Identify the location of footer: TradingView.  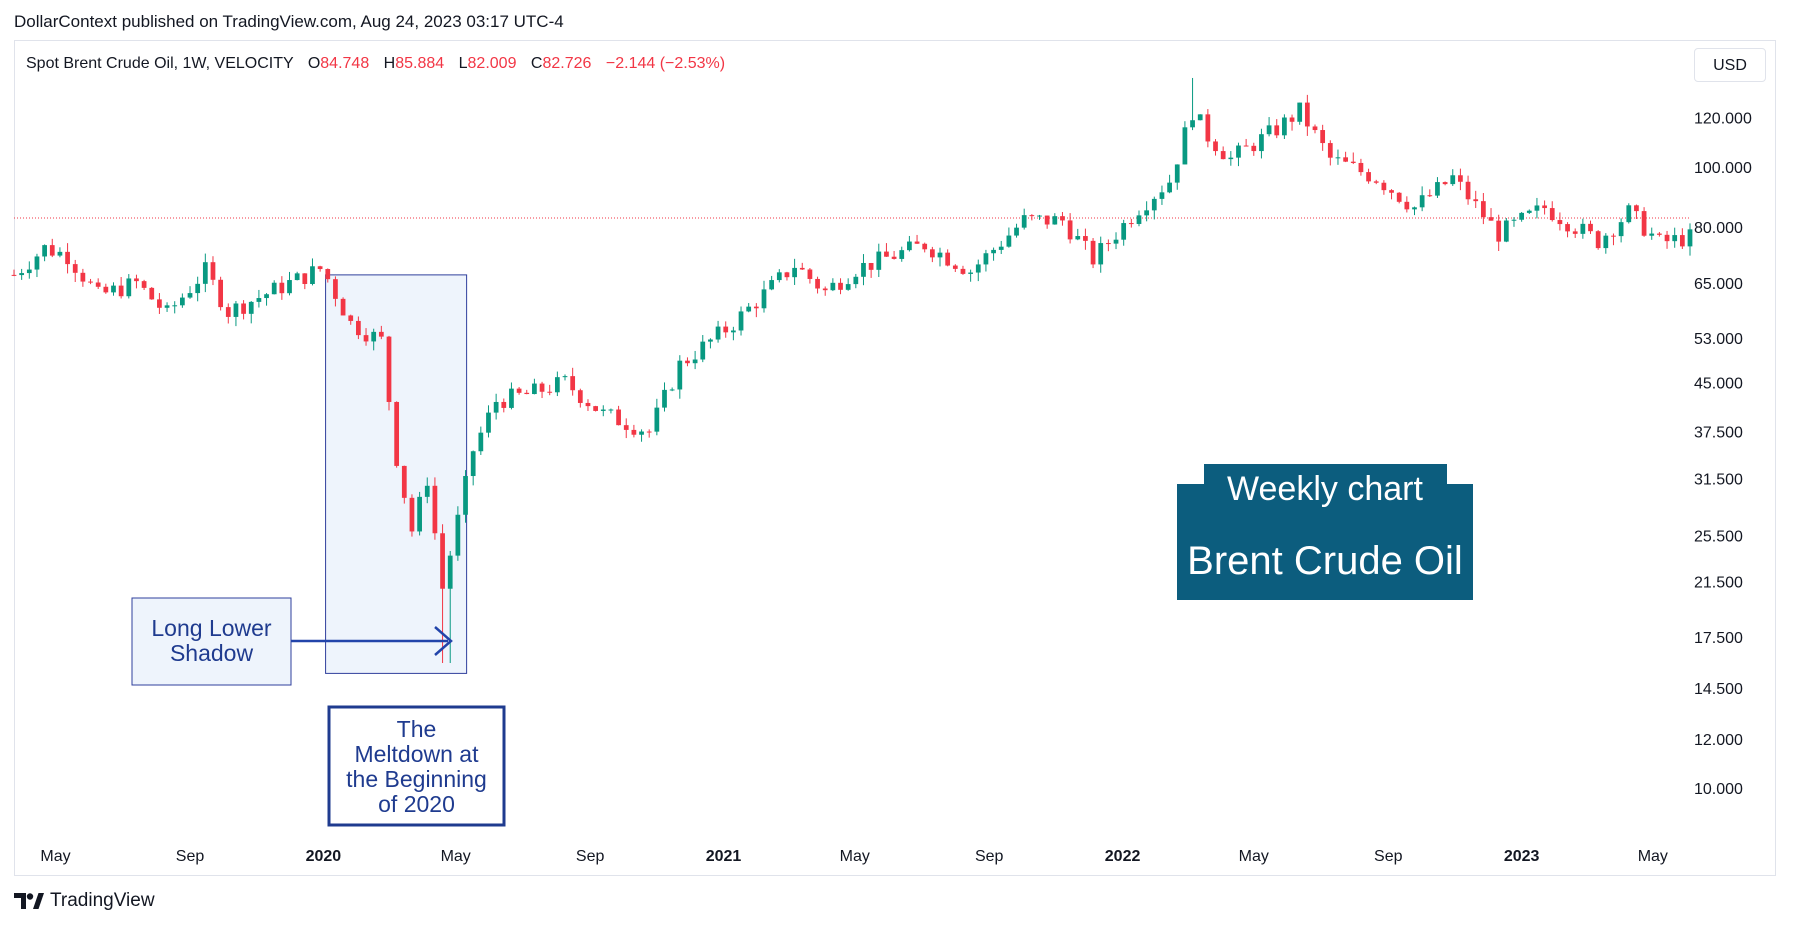
(84, 901).